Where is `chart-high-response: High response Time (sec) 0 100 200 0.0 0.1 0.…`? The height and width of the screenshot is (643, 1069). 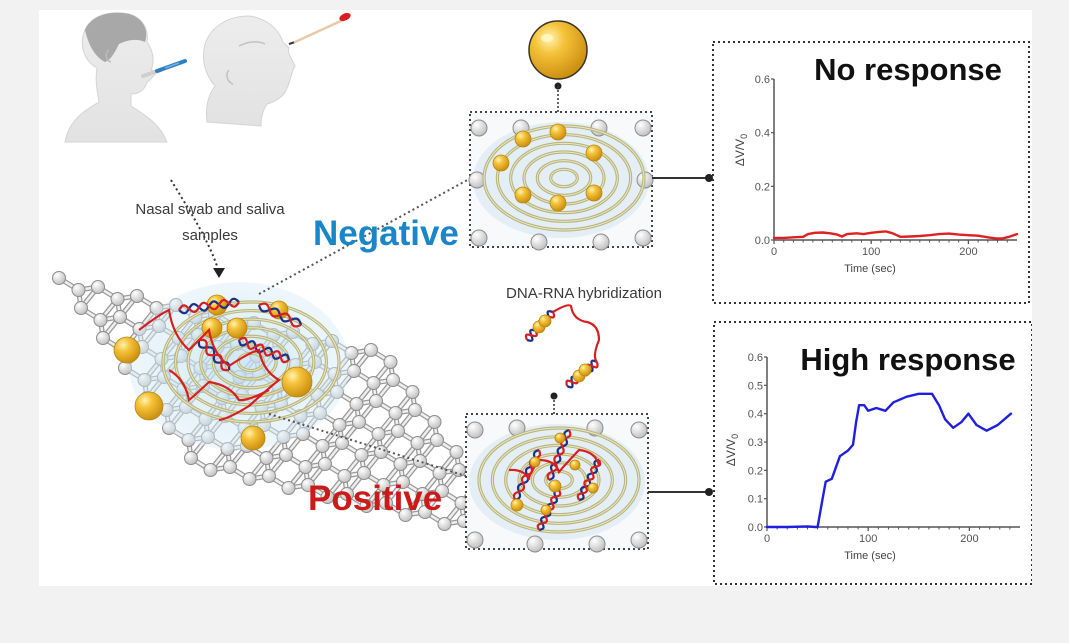
chart-high-response: High response Time (sec) 0 100 200 0.0 0.1 0.… is located at coordinates (872, 452).